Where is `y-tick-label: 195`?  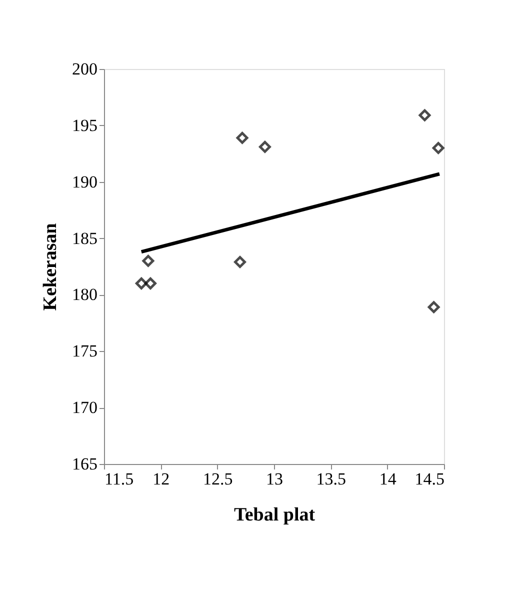
y-tick-label: 195 is located at coordinates (85, 125).